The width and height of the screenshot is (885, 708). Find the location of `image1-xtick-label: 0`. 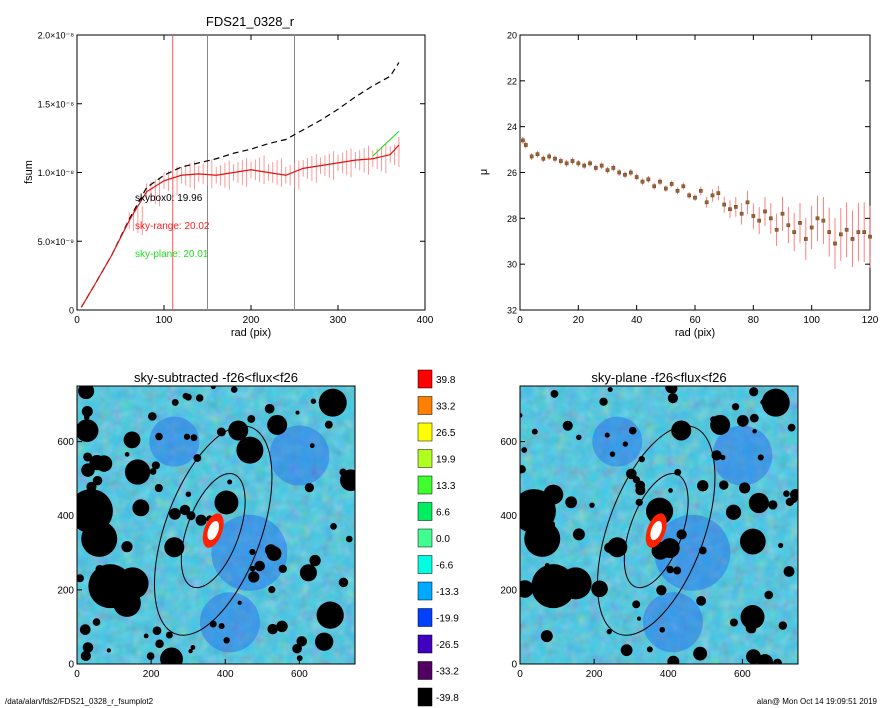

image1-xtick-label: 0 is located at coordinates (77, 674).